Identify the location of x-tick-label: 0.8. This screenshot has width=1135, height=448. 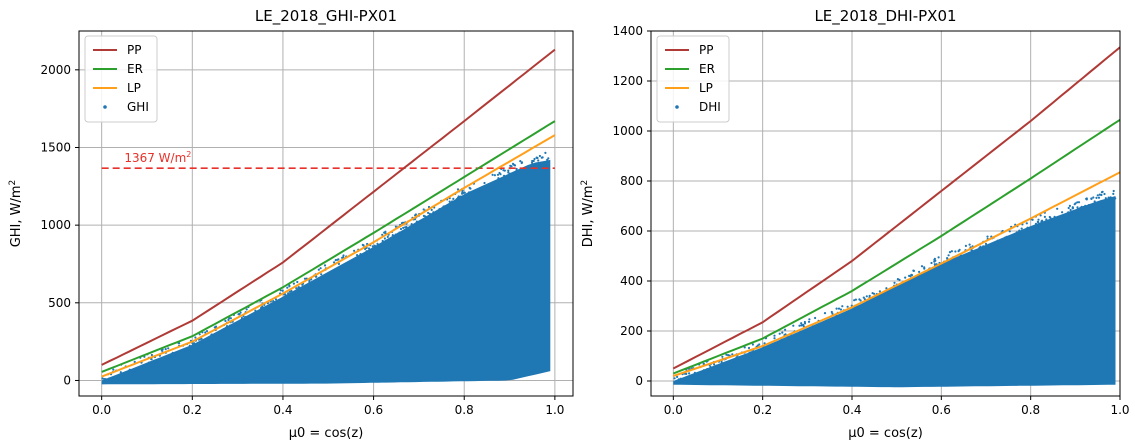
(1030, 410).